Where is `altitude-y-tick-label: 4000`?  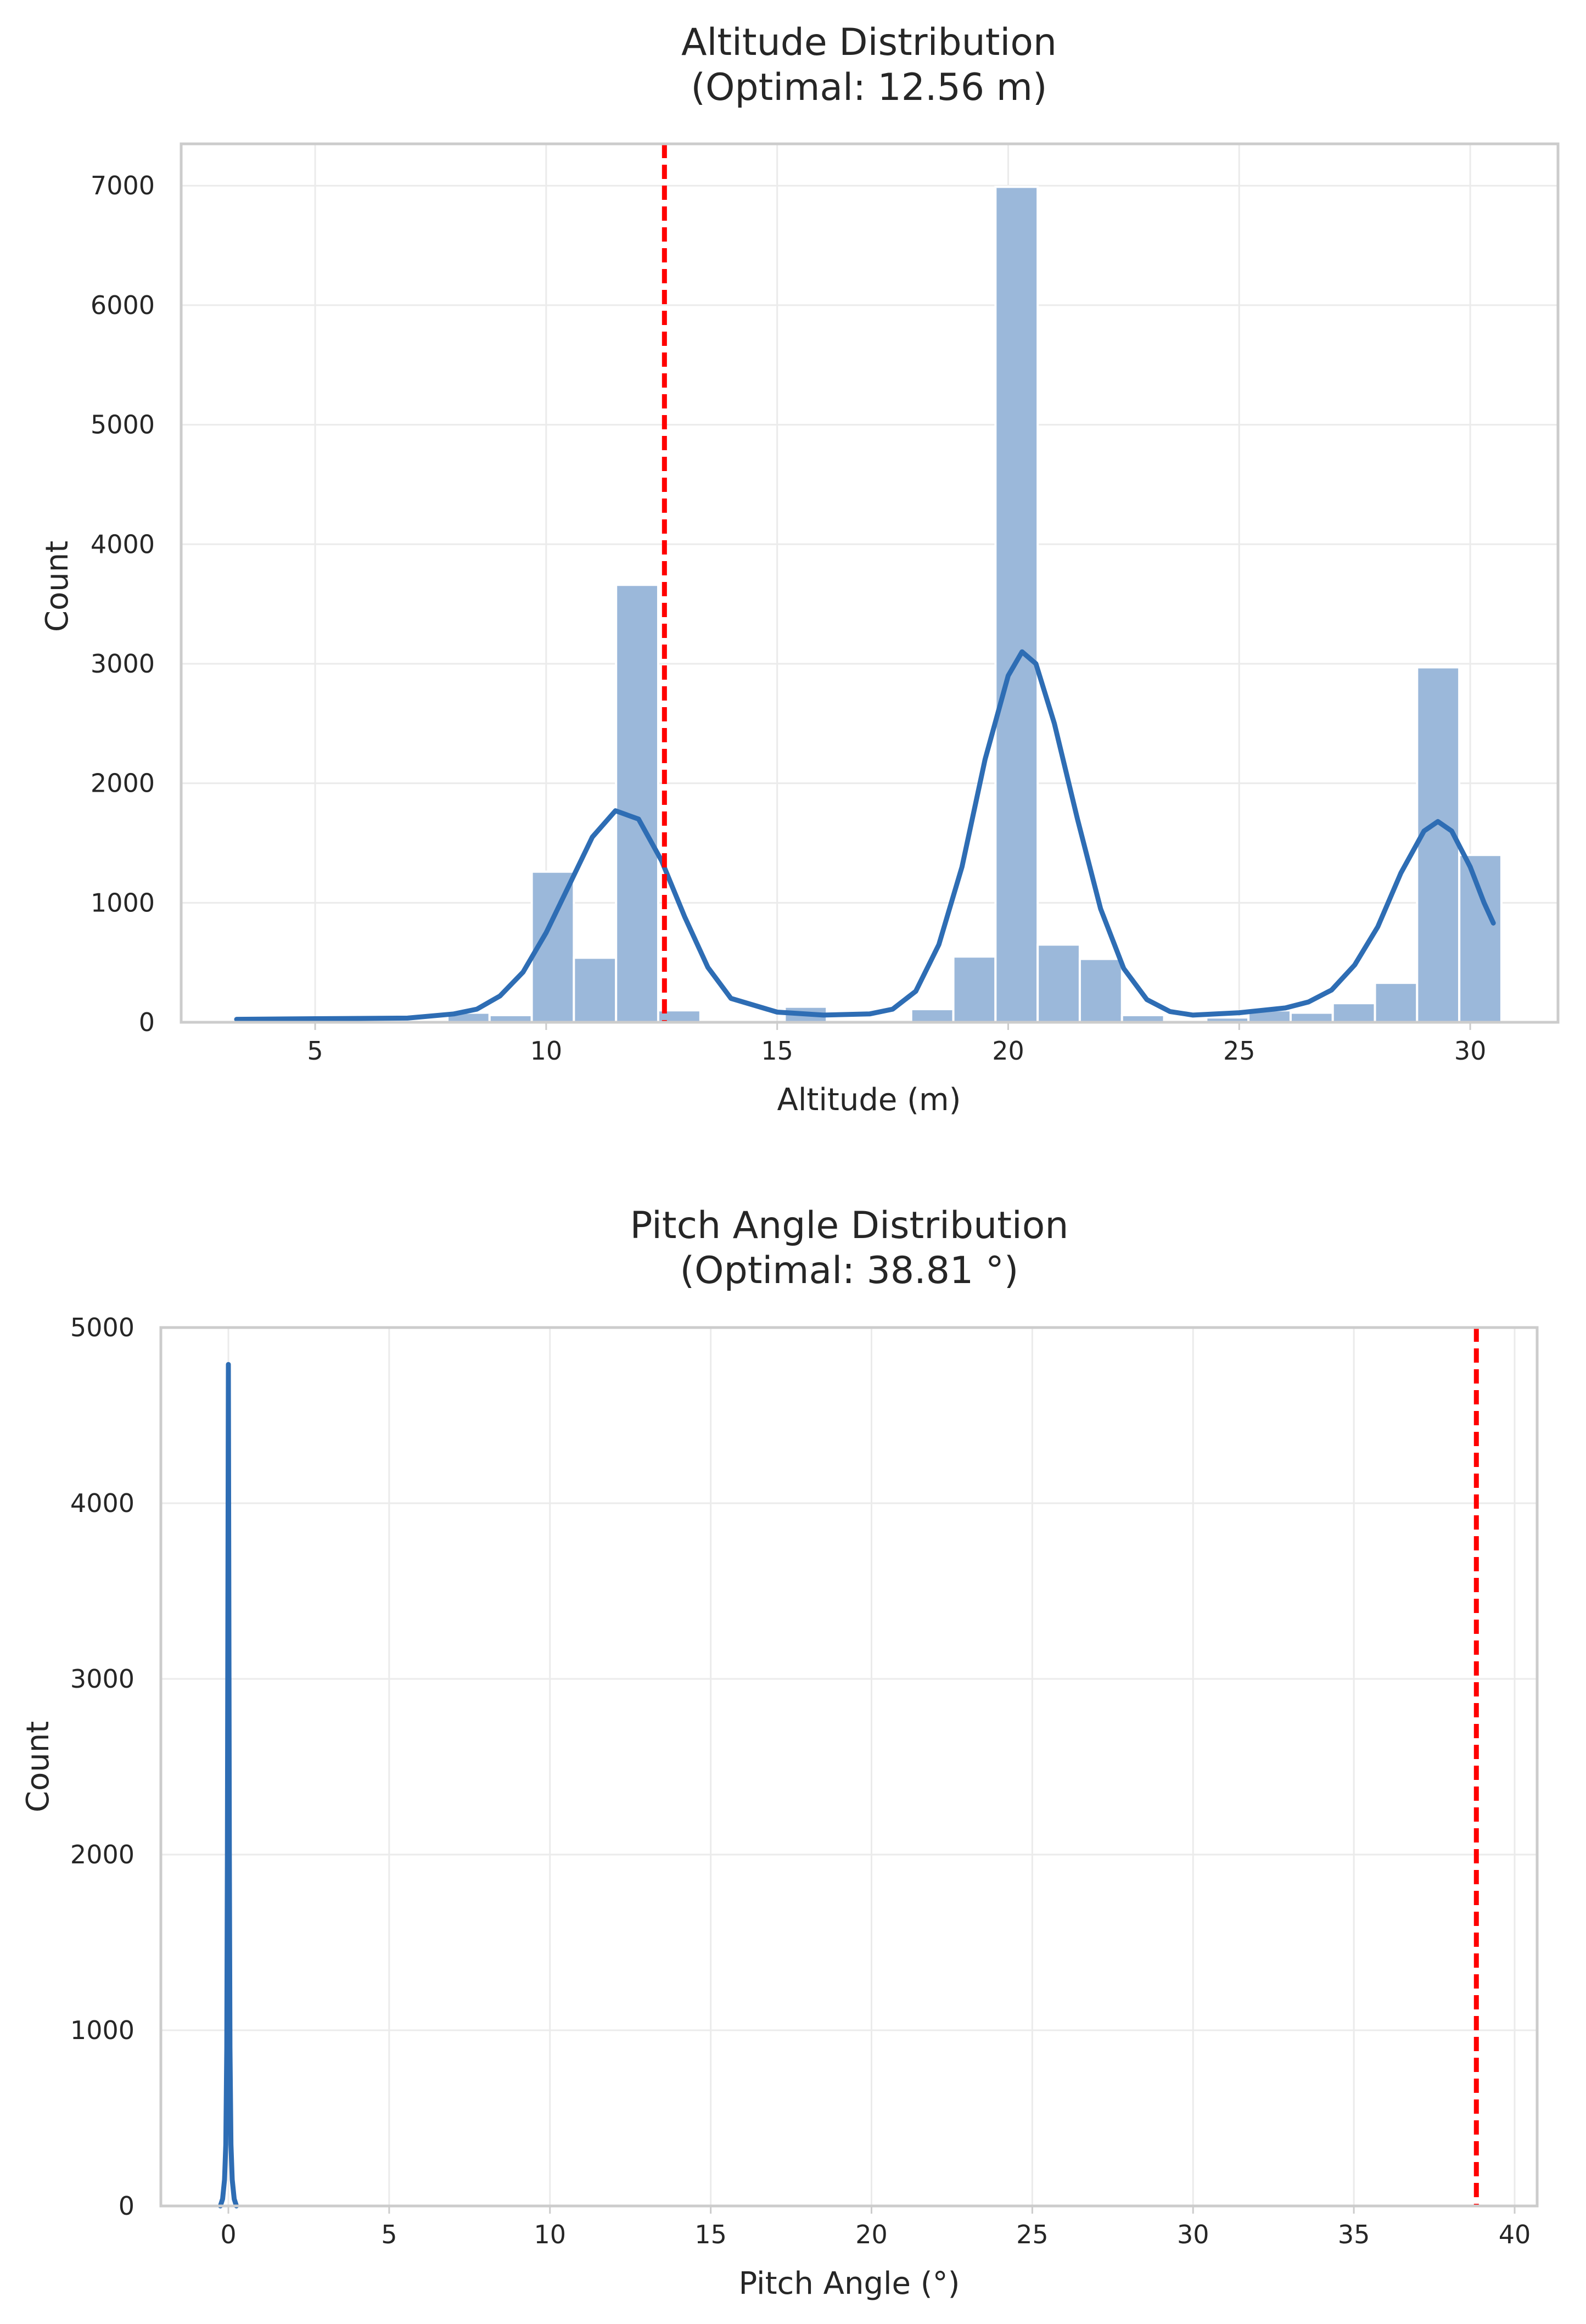 altitude-y-tick-label: 4000 is located at coordinates (123, 544).